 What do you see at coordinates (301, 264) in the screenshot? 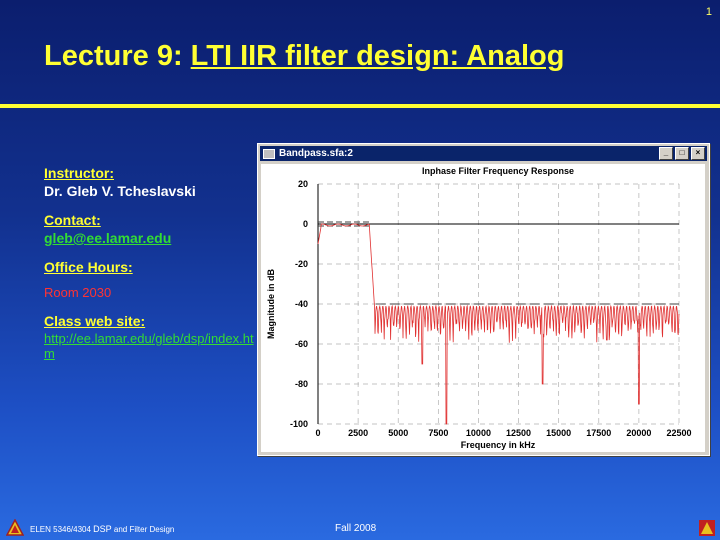
I see `y-tick-label: -20` at bounding box center [301, 264].